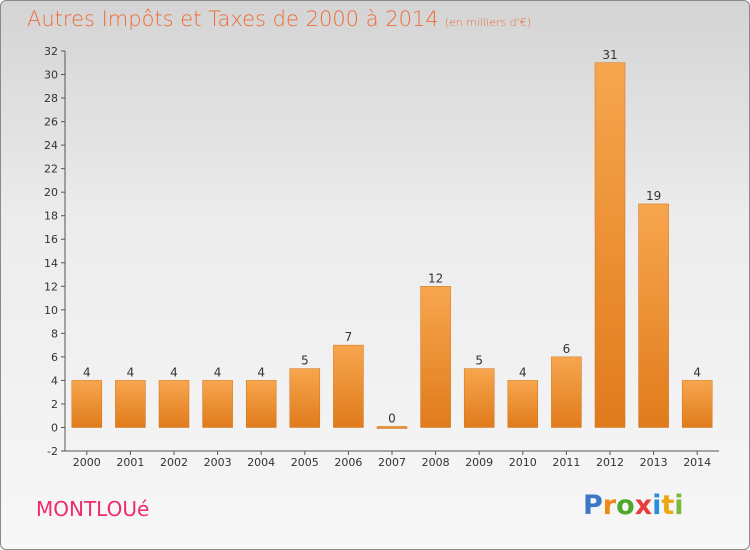 The width and height of the screenshot is (750, 550). I want to click on y-tick-label: 0, so click(54, 427).